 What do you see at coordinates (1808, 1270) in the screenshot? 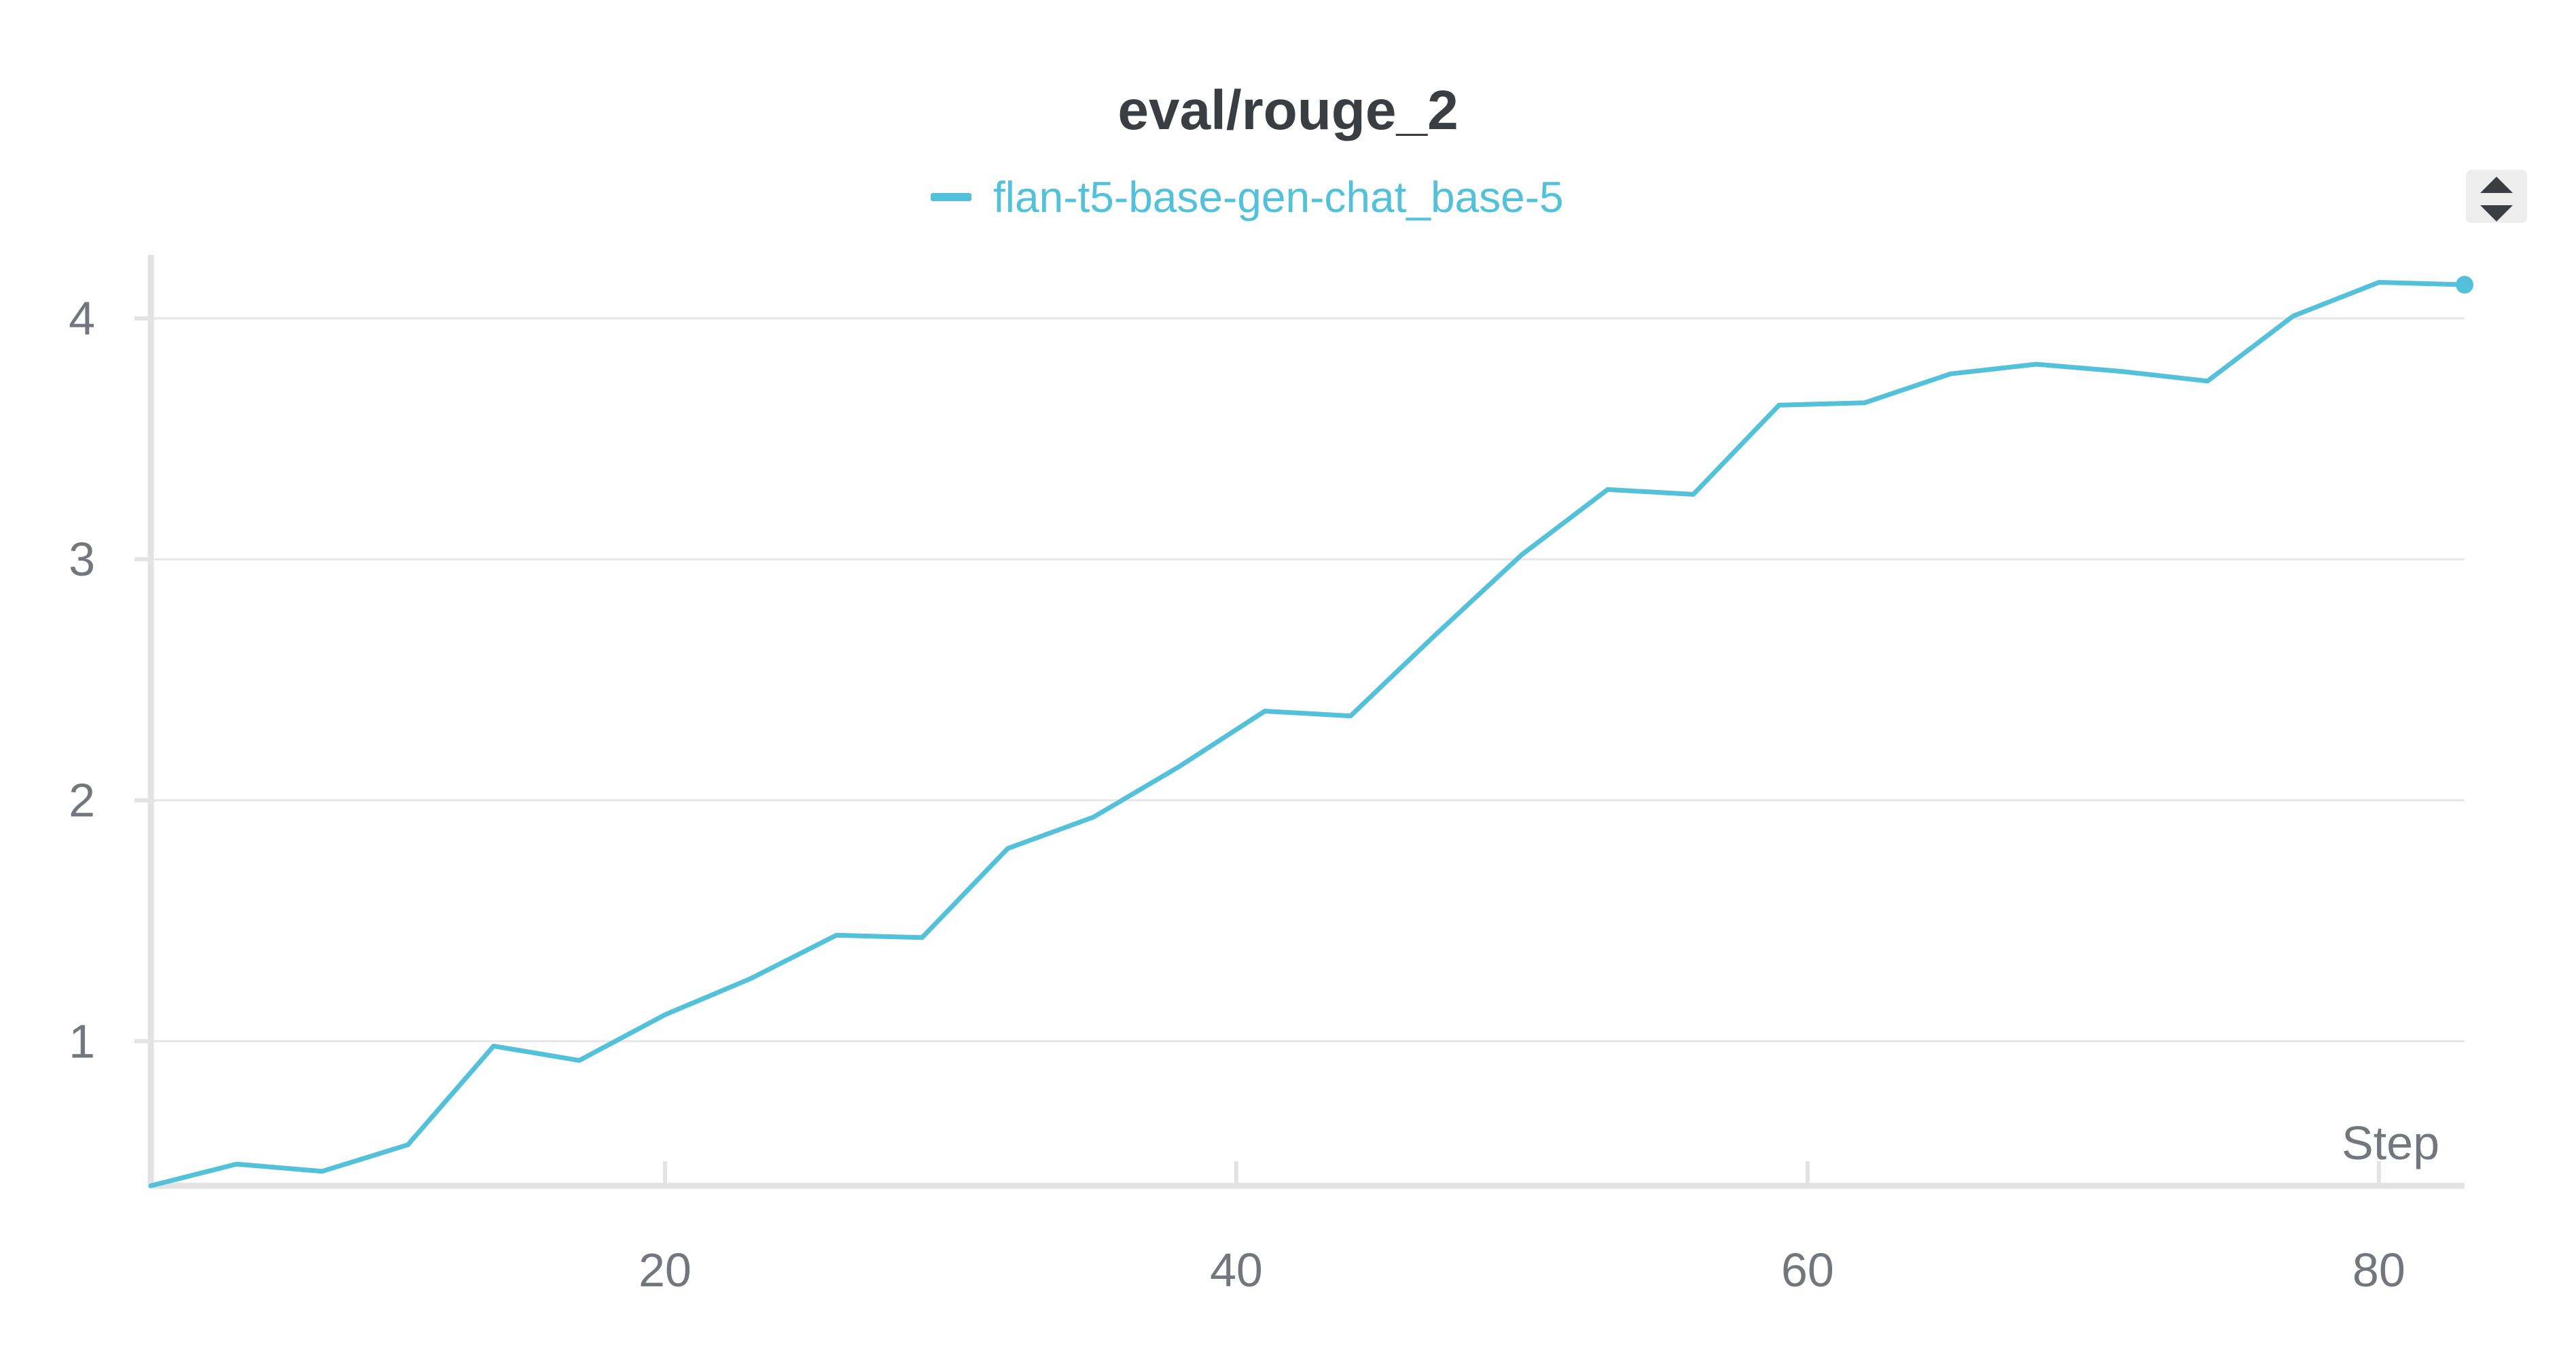
I see `x-tick-label: 60` at bounding box center [1808, 1270].